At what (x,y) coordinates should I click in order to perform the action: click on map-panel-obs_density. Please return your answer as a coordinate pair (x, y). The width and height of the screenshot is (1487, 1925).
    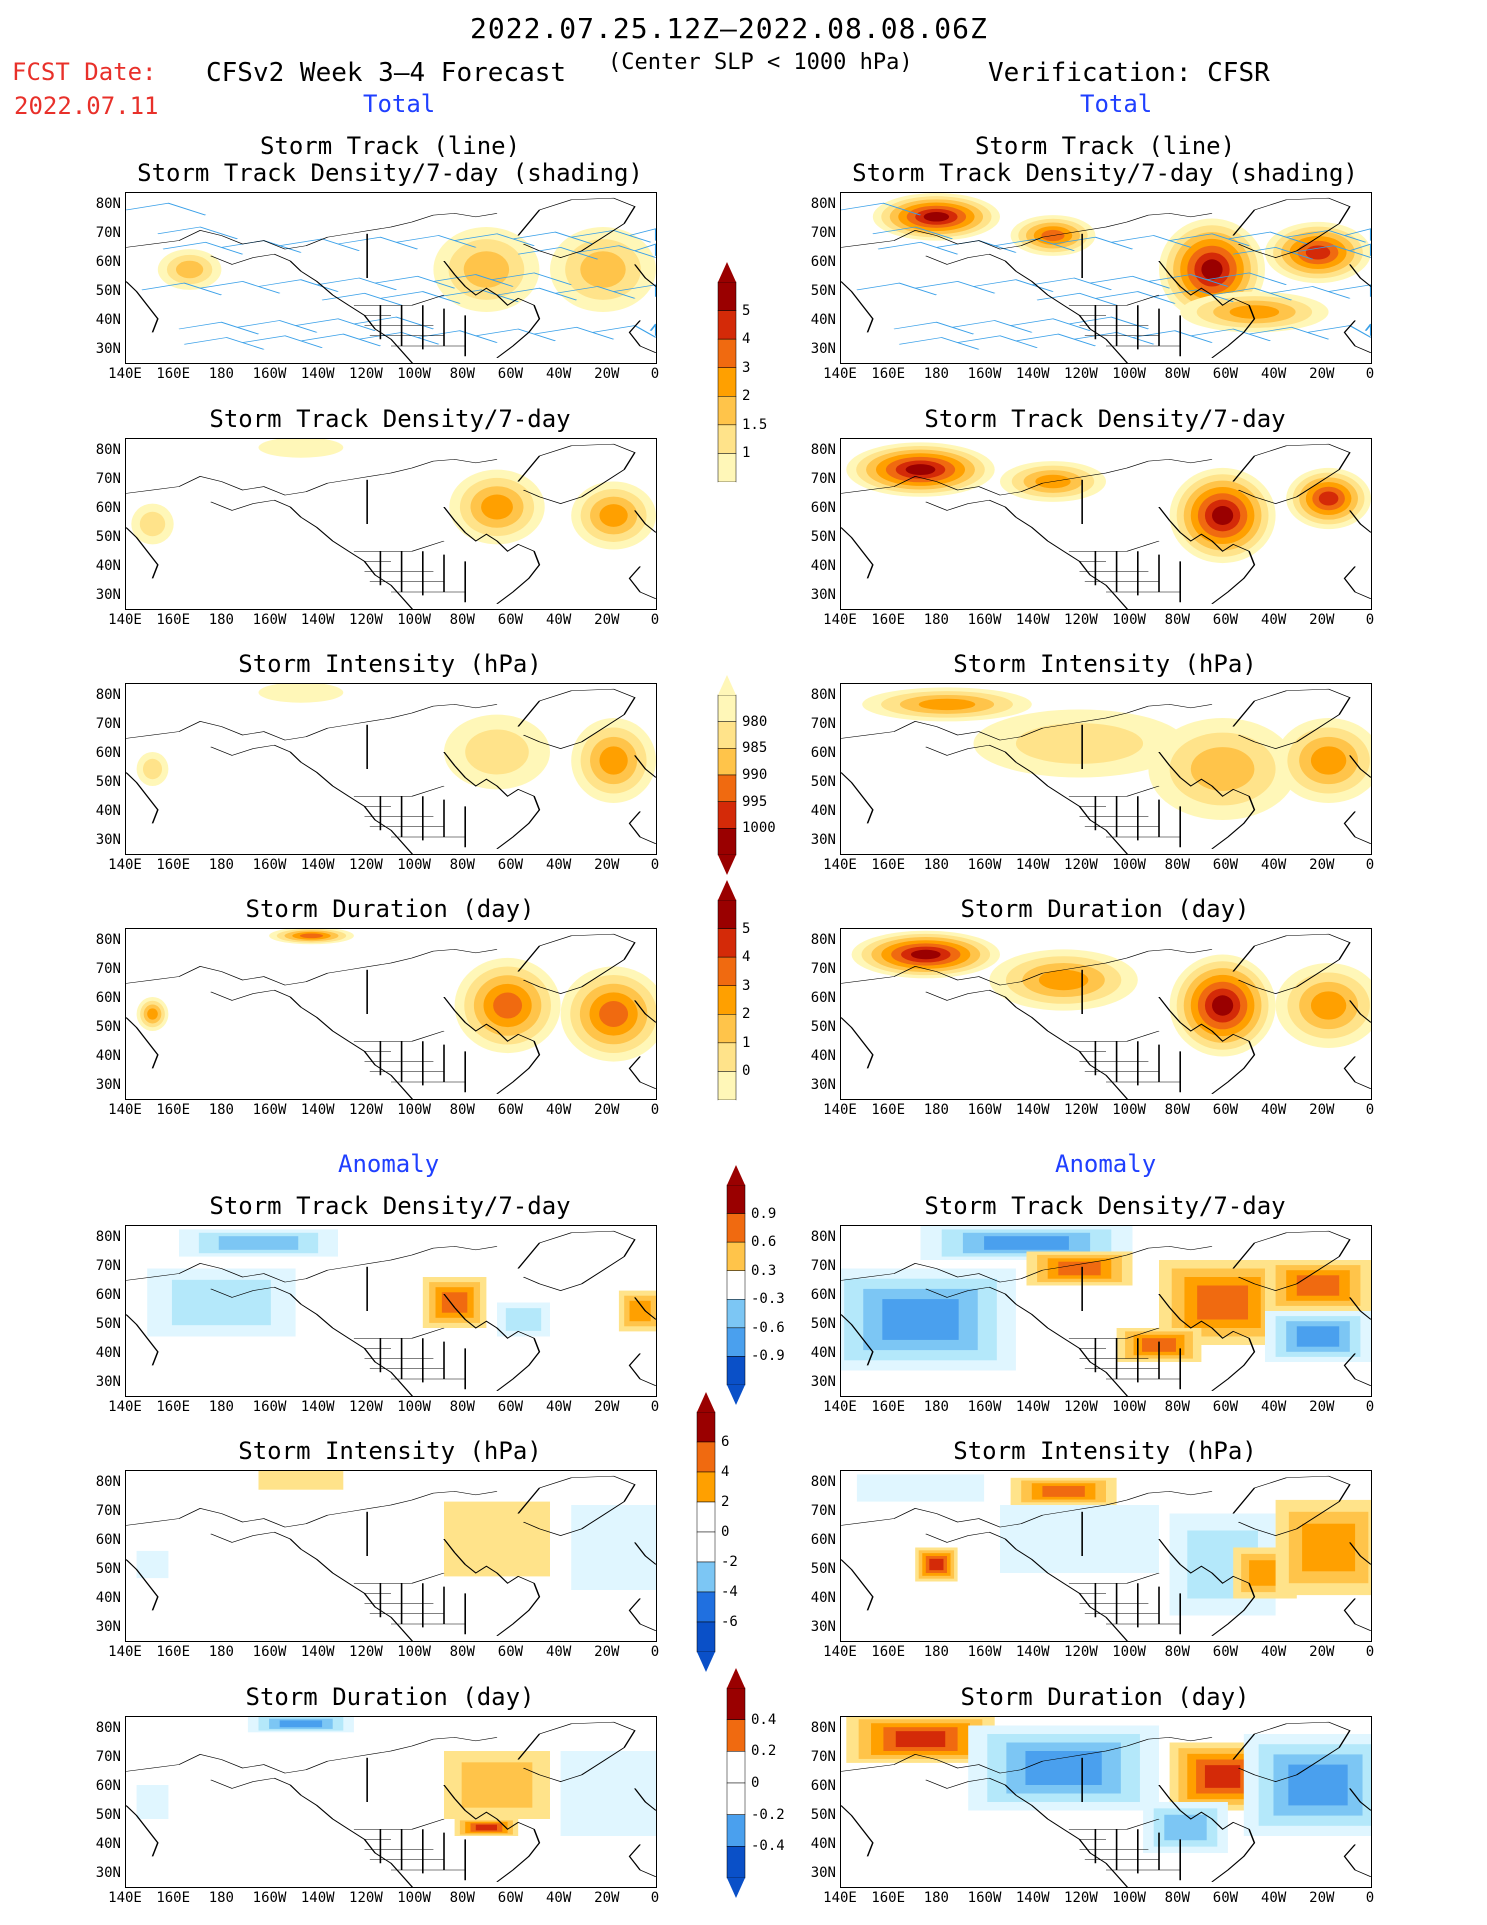
    Looking at the image, I should click on (1106, 524).